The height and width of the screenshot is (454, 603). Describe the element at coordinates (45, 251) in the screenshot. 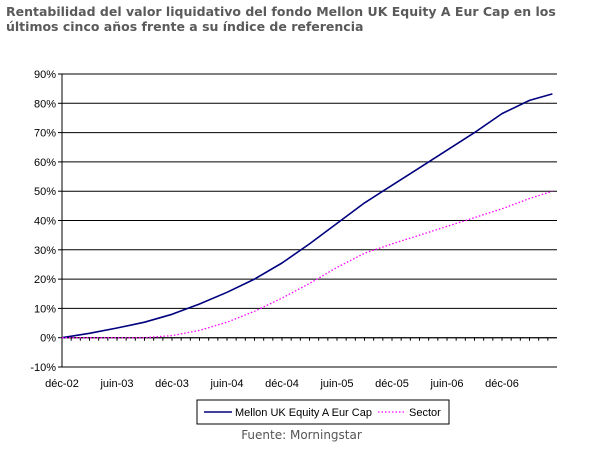

I see `y-tick-label: 30%` at that location.